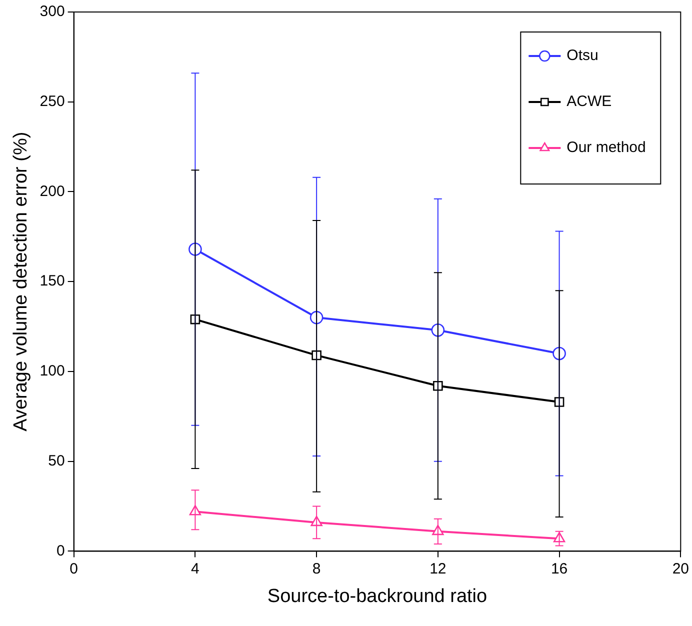 This screenshot has height=626, width=692. I want to click on x-axis-title: Source-to-backround ratio, so click(377, 596).